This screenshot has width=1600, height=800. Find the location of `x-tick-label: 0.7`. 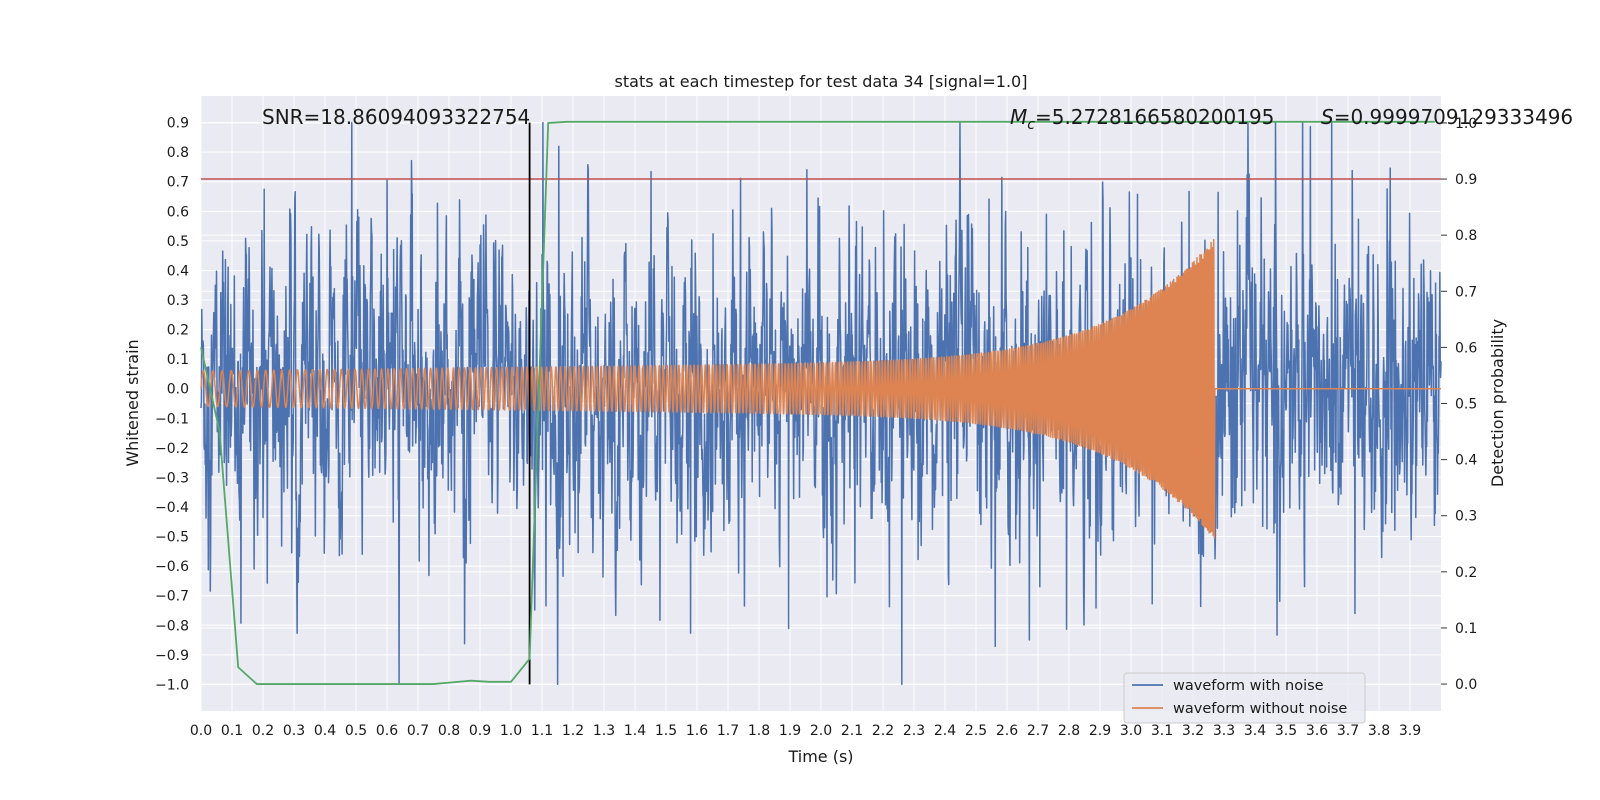

x-tick-label: 0.7 is located at coordinates (418, 731).